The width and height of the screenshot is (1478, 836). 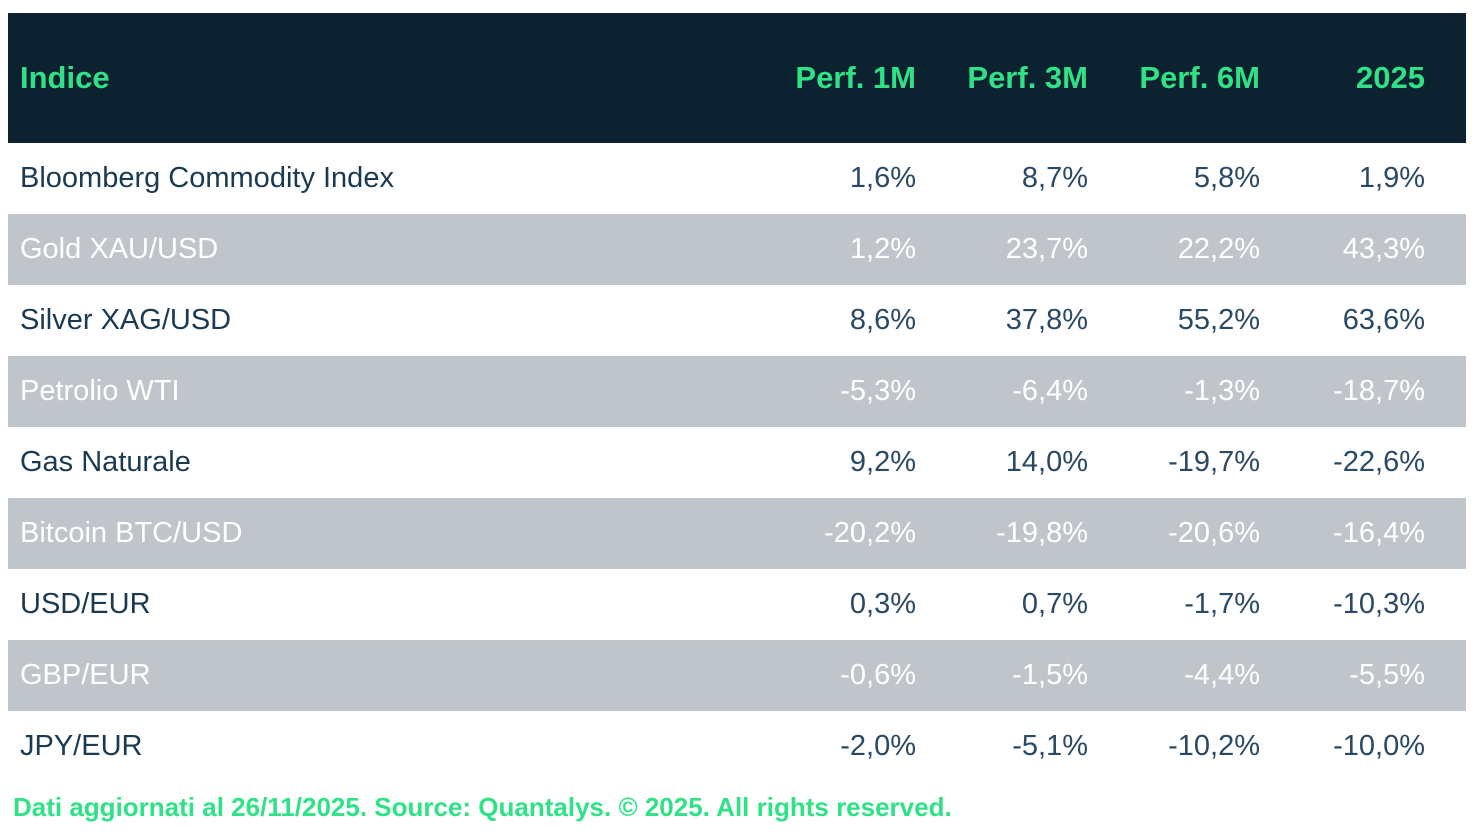 What do you see at coordinates (1379, 604) in the screenshot?
I see `cell-2025: -10,3%` at bounding box center [1379, 604].